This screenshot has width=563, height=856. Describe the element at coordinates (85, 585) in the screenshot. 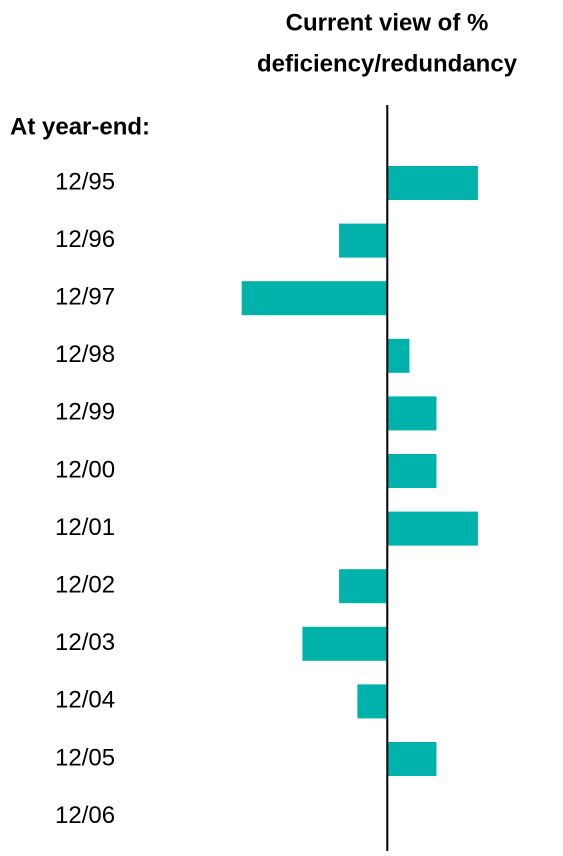

I see `category-label: 12/02` at that location.